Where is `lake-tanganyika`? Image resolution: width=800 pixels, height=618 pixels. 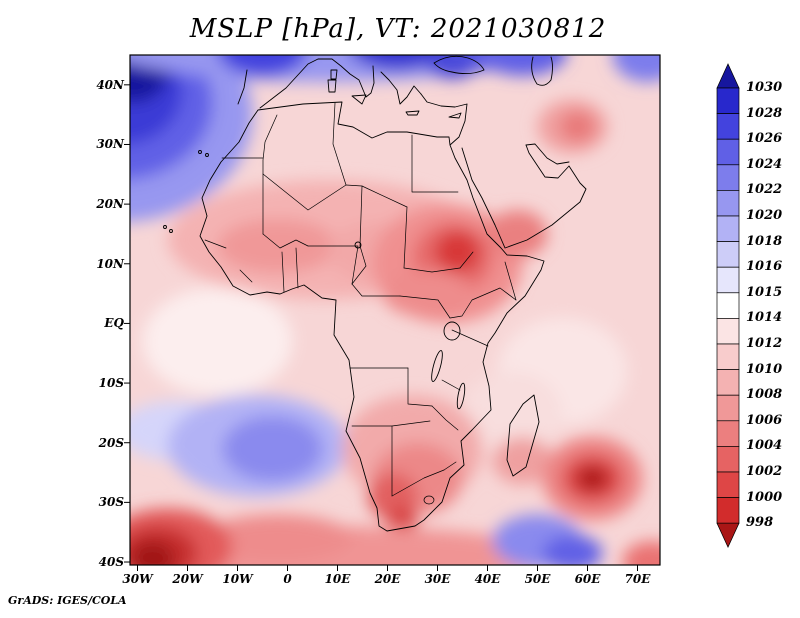 lake-tanganyika is located at coordinates (437, 366).